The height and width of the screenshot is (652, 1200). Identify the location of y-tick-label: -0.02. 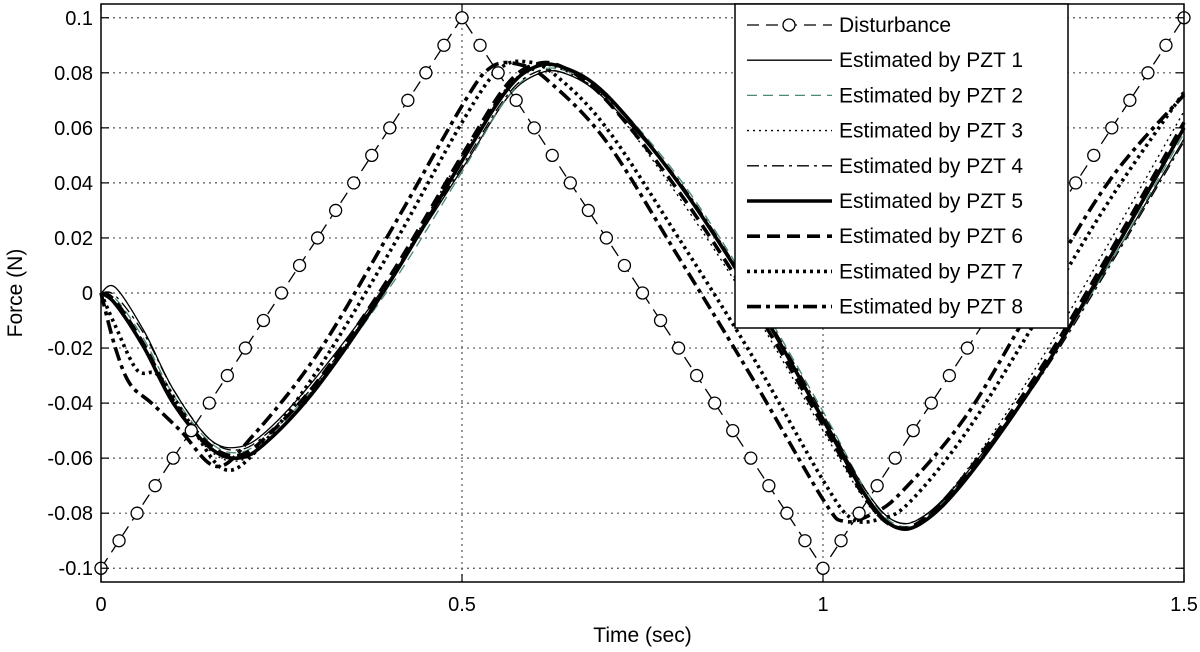
(70, 349).